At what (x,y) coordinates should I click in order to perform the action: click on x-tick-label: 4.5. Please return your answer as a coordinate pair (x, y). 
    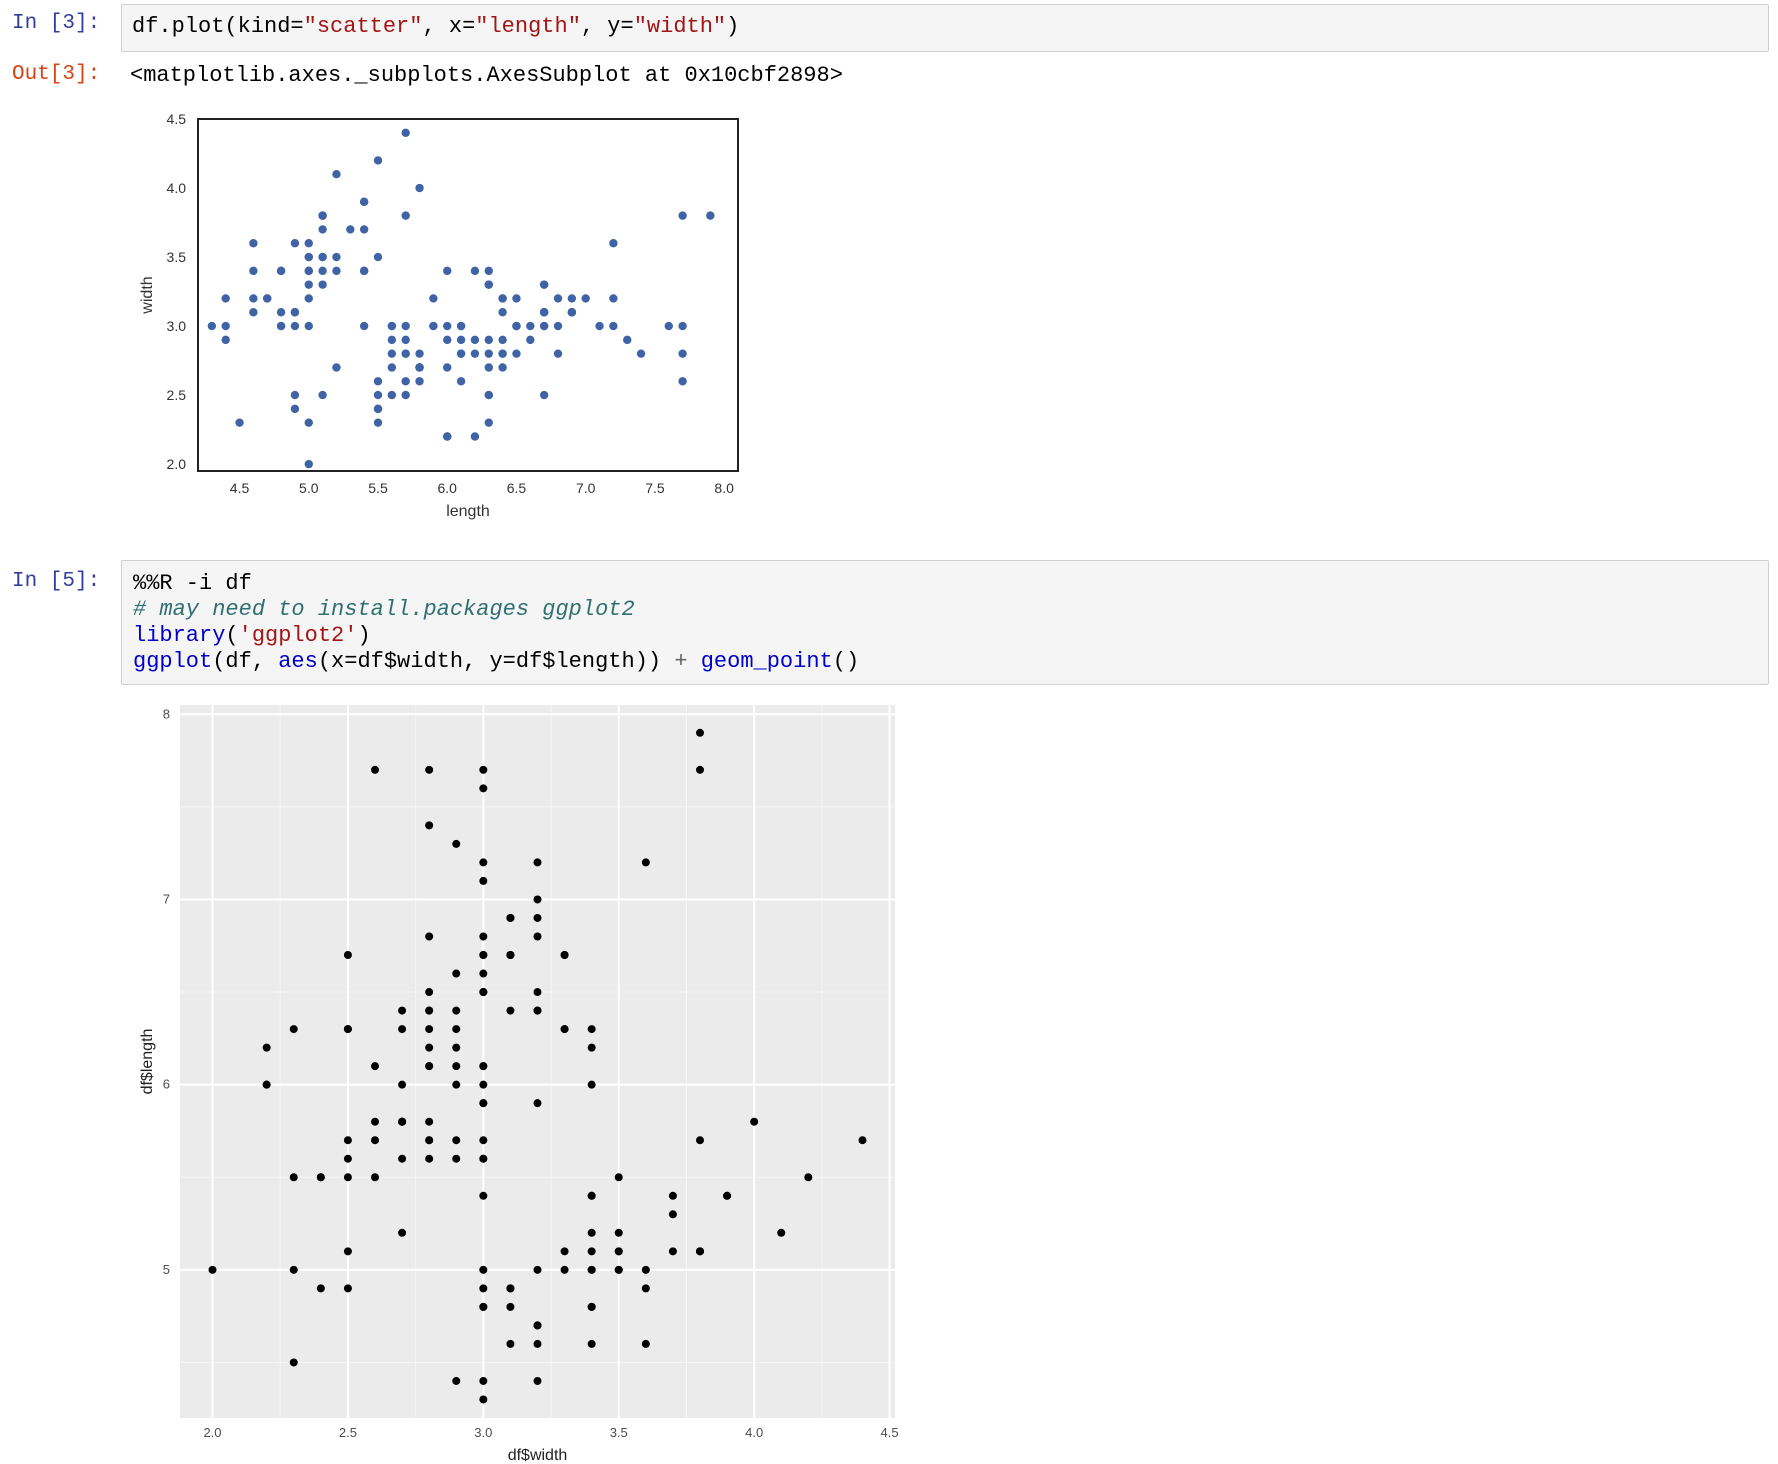
    Looking at the image, I should click on (890, 1432).